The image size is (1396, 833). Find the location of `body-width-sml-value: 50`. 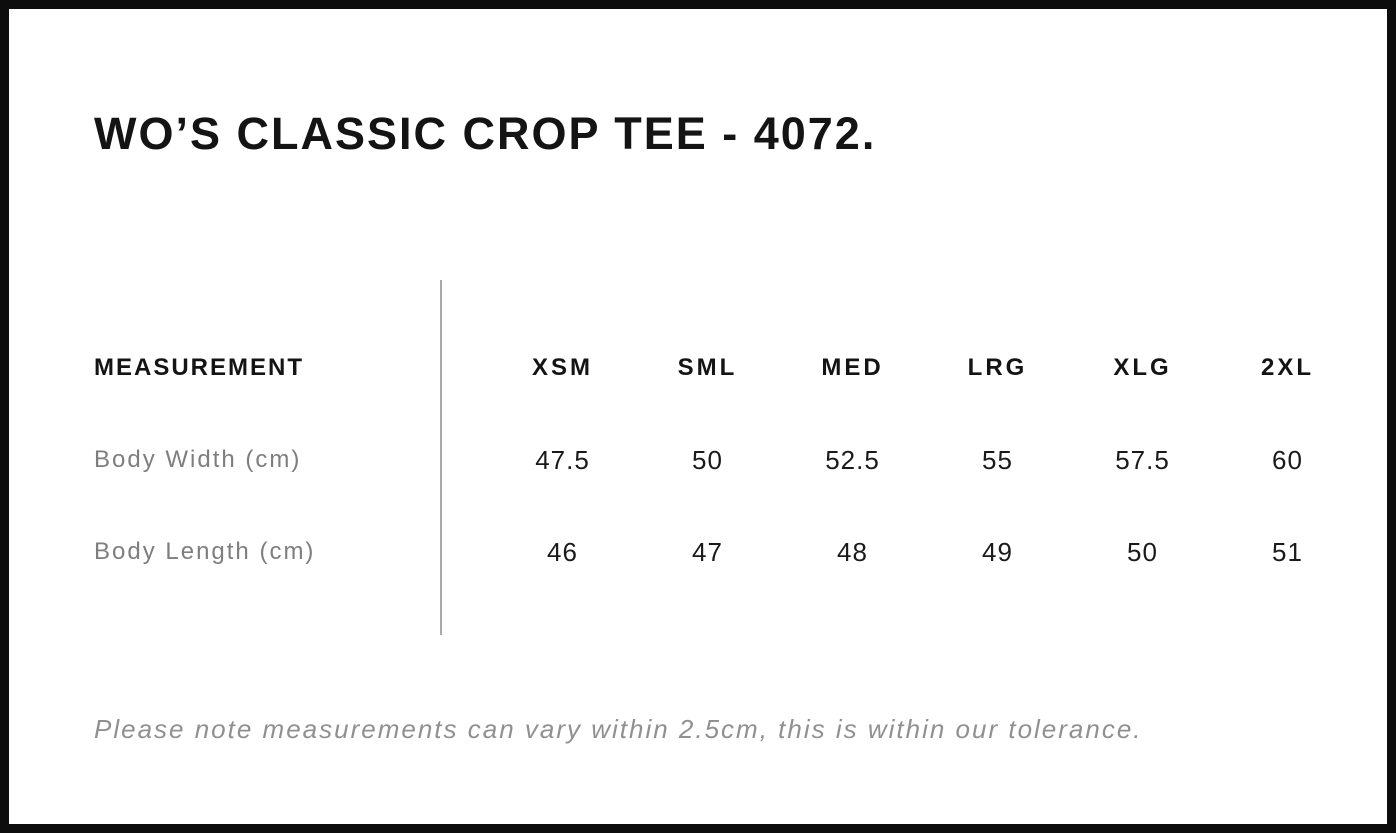

body-width-sml-value: 50 is located at coordinates (707, 459).